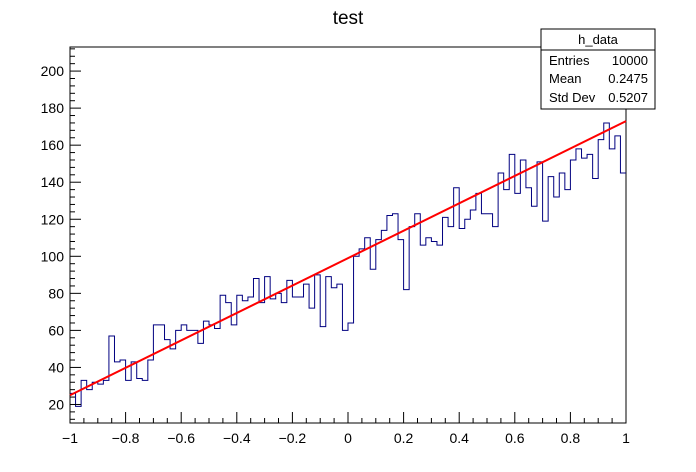  Describe the element at coordinates (626, 438) in the screenshot. I see `x-tick-label: 1` at that location.